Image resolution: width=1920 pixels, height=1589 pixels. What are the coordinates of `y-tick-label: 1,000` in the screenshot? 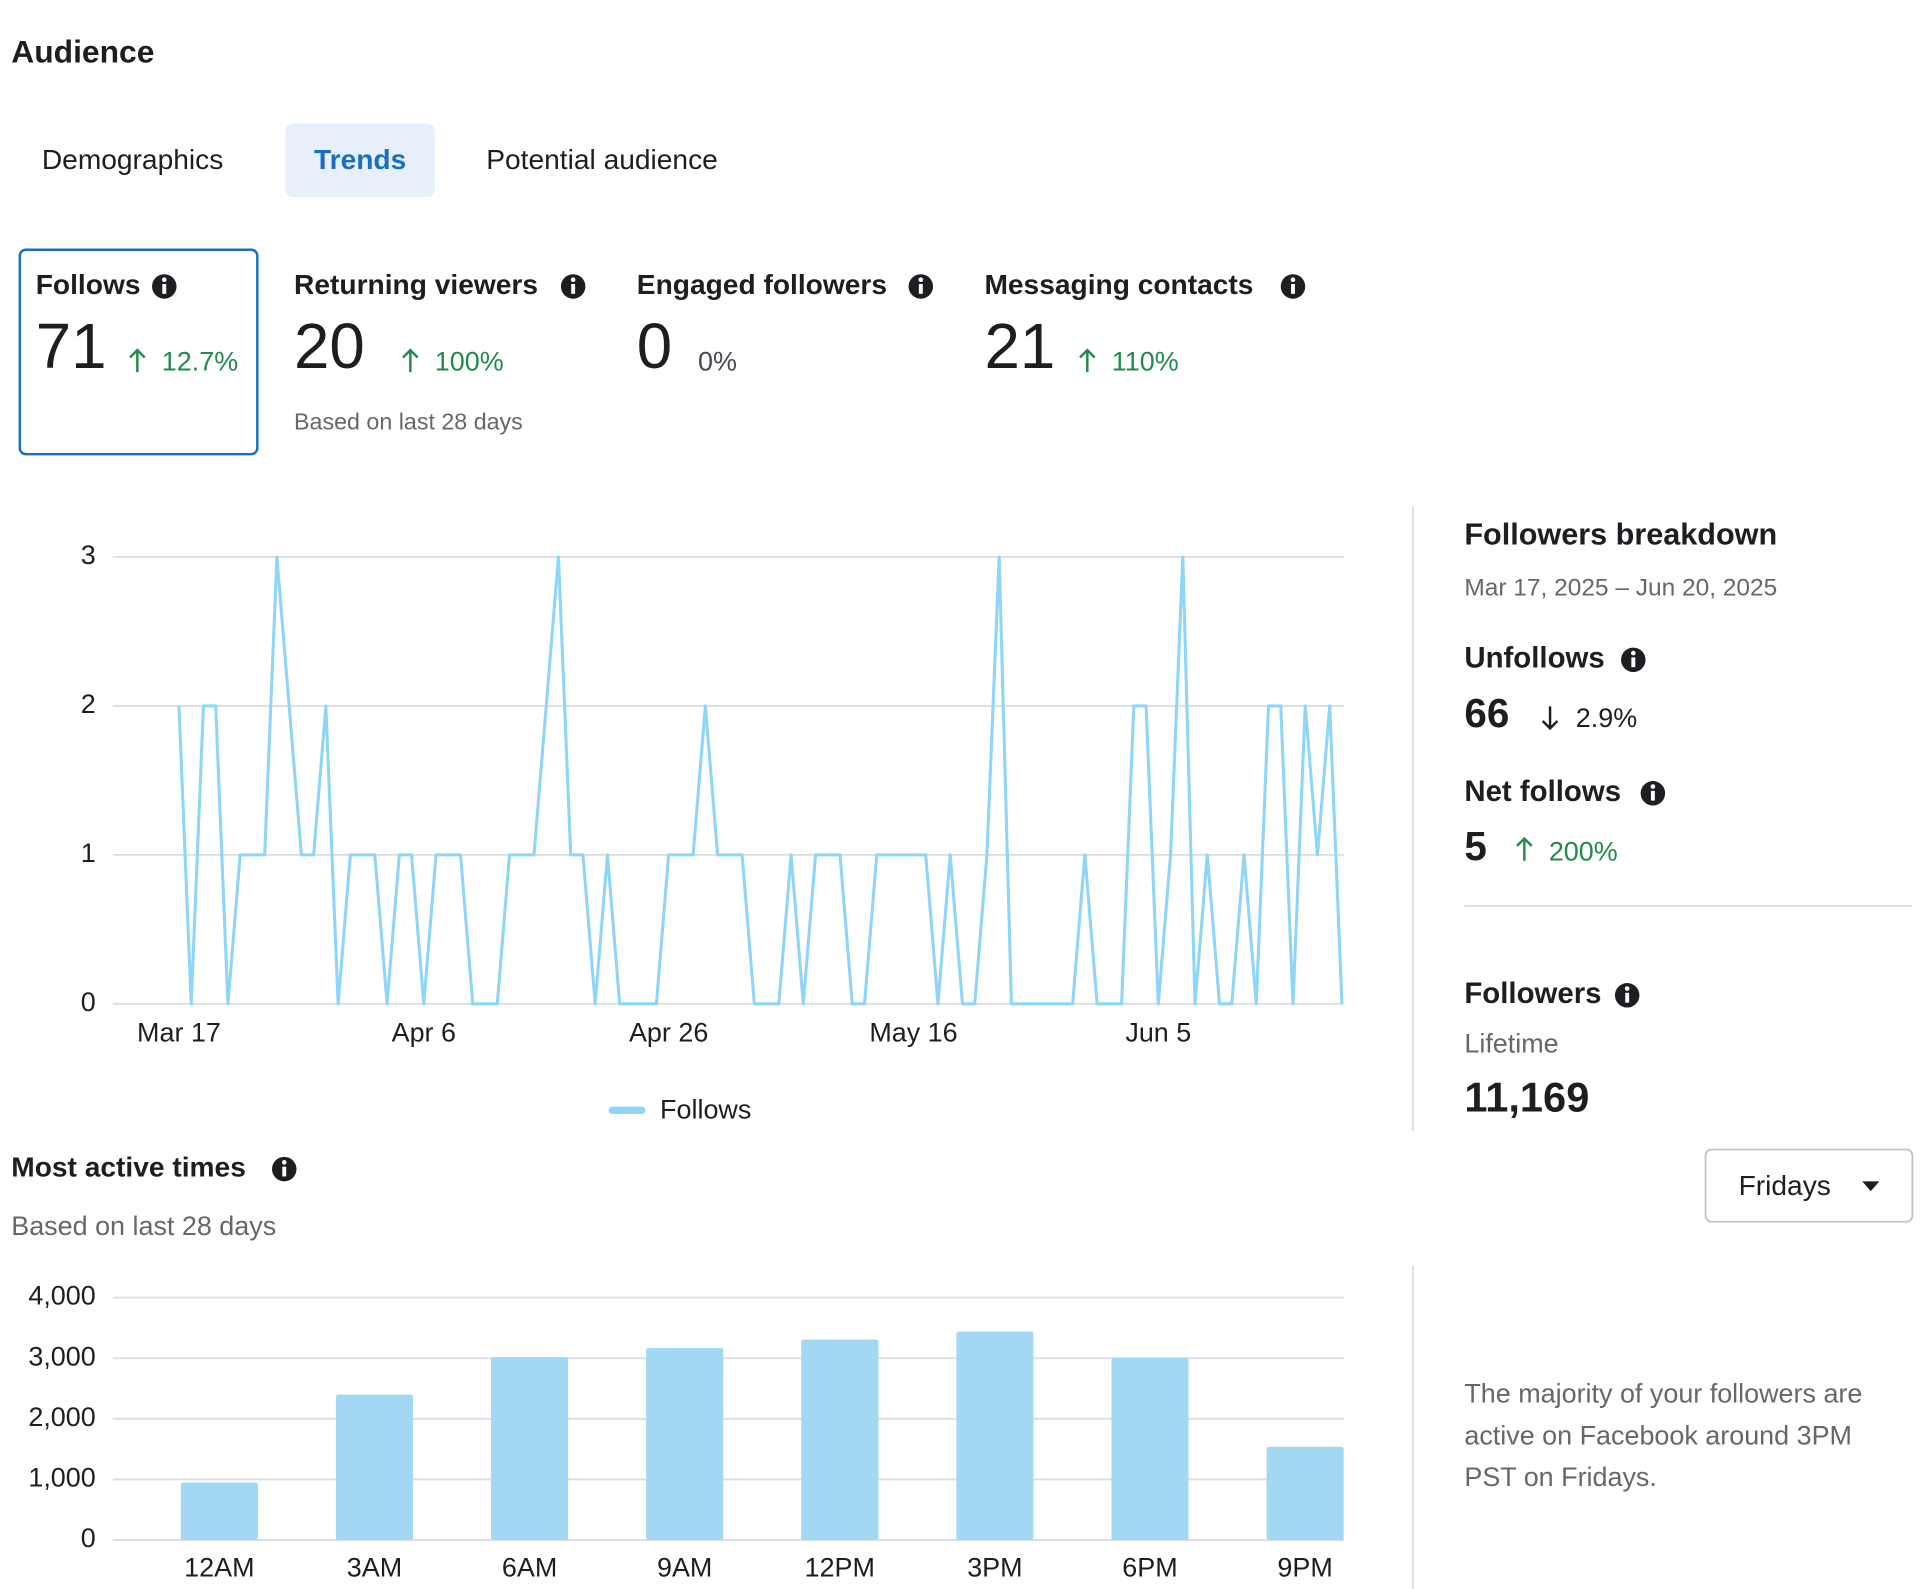 It's located at (61, 1478).